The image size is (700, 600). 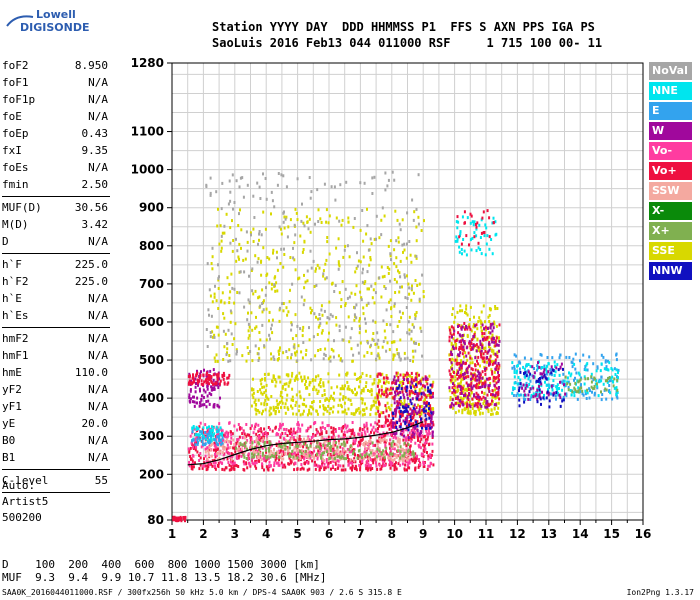 What do you see at coordinates (55, 225) in the screenshot?
I see `param-md: M(D) 3.42` at bounding box center [55, 225].